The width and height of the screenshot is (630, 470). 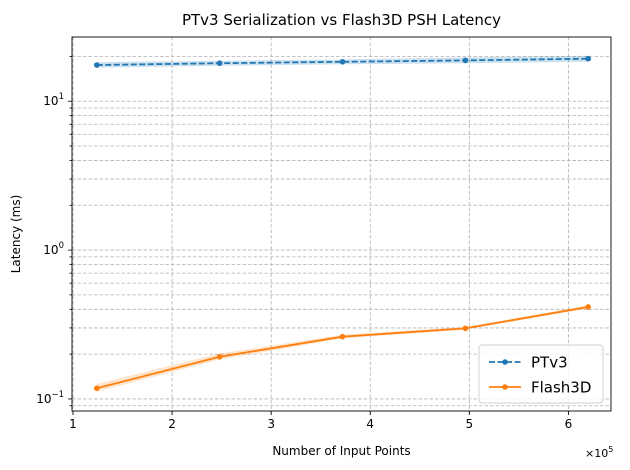 I want to click on y-tick-label: 10⁰, so click(x=53, y=249).